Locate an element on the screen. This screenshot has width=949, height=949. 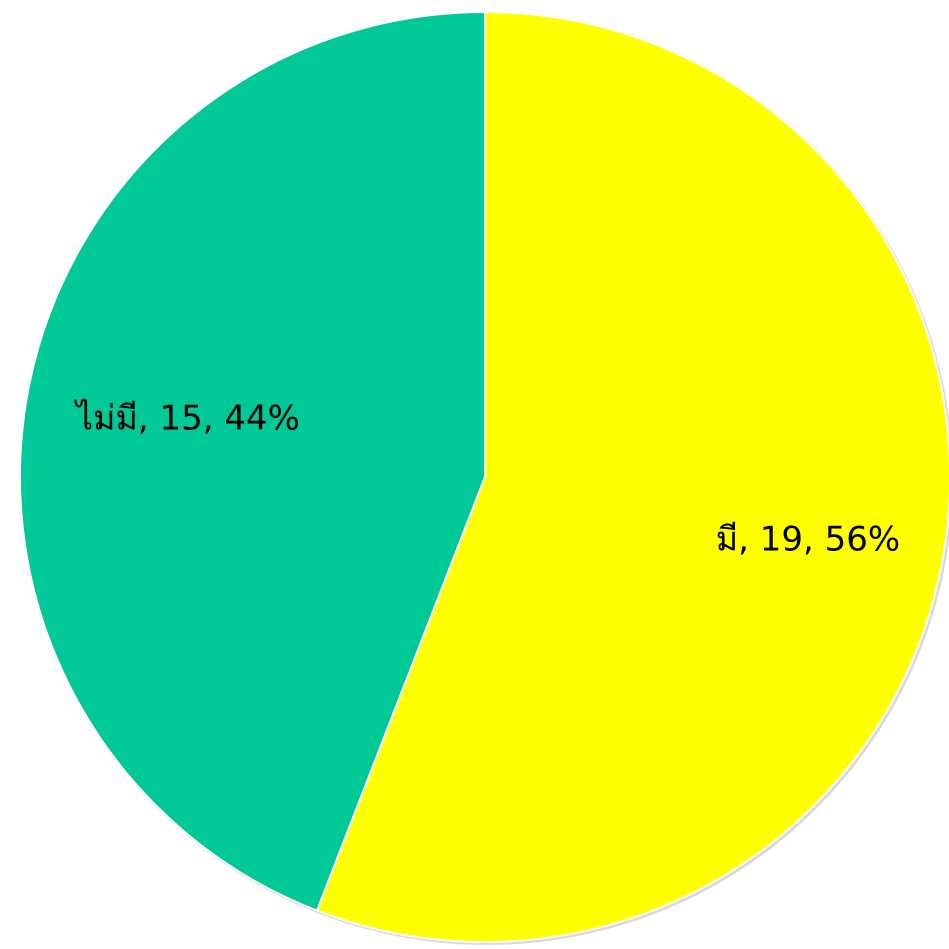
data-label-mai-mee: ไม่มี, 15, 44% is located at coordinates (186, 419).